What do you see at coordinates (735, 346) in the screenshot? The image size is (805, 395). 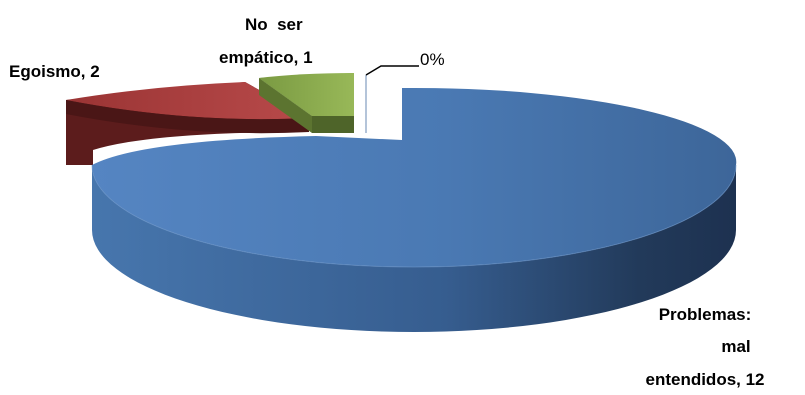 I see `label-problemas-line2: mal` at bounding box center [735, 346].